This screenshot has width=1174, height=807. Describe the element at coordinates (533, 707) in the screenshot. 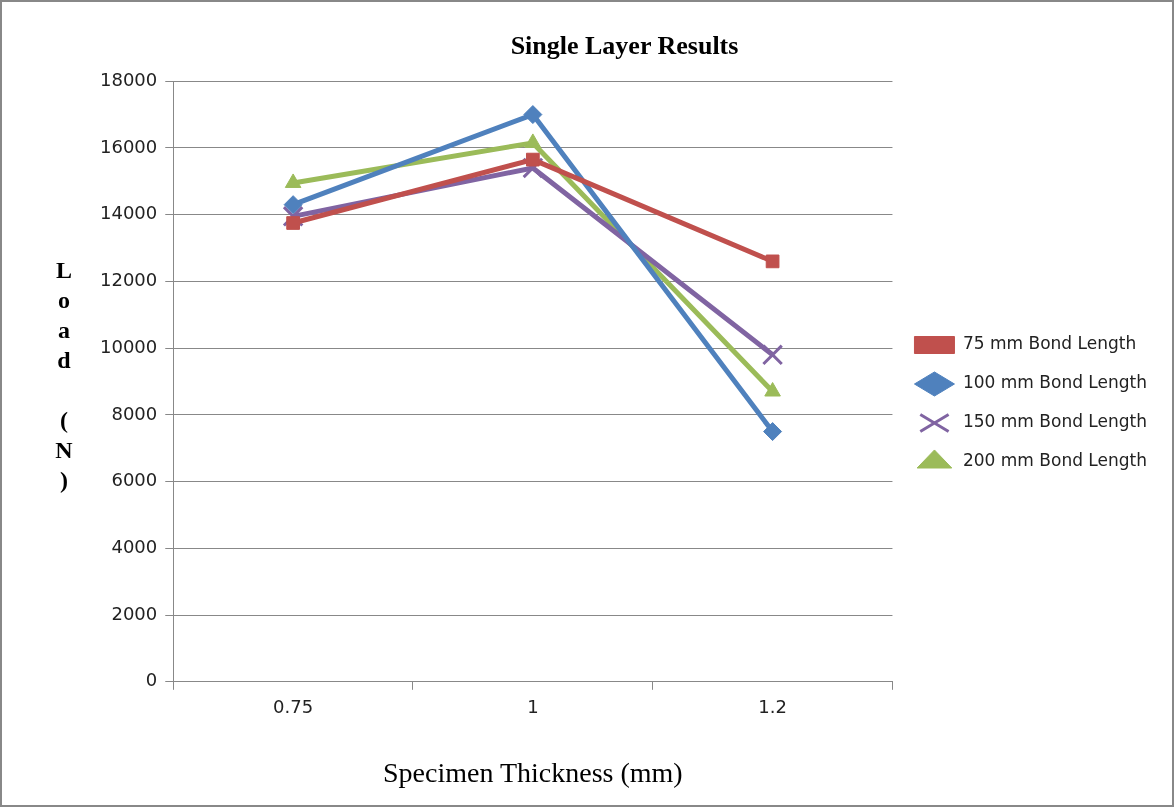

I see `x-tick-label: 1` at that location.